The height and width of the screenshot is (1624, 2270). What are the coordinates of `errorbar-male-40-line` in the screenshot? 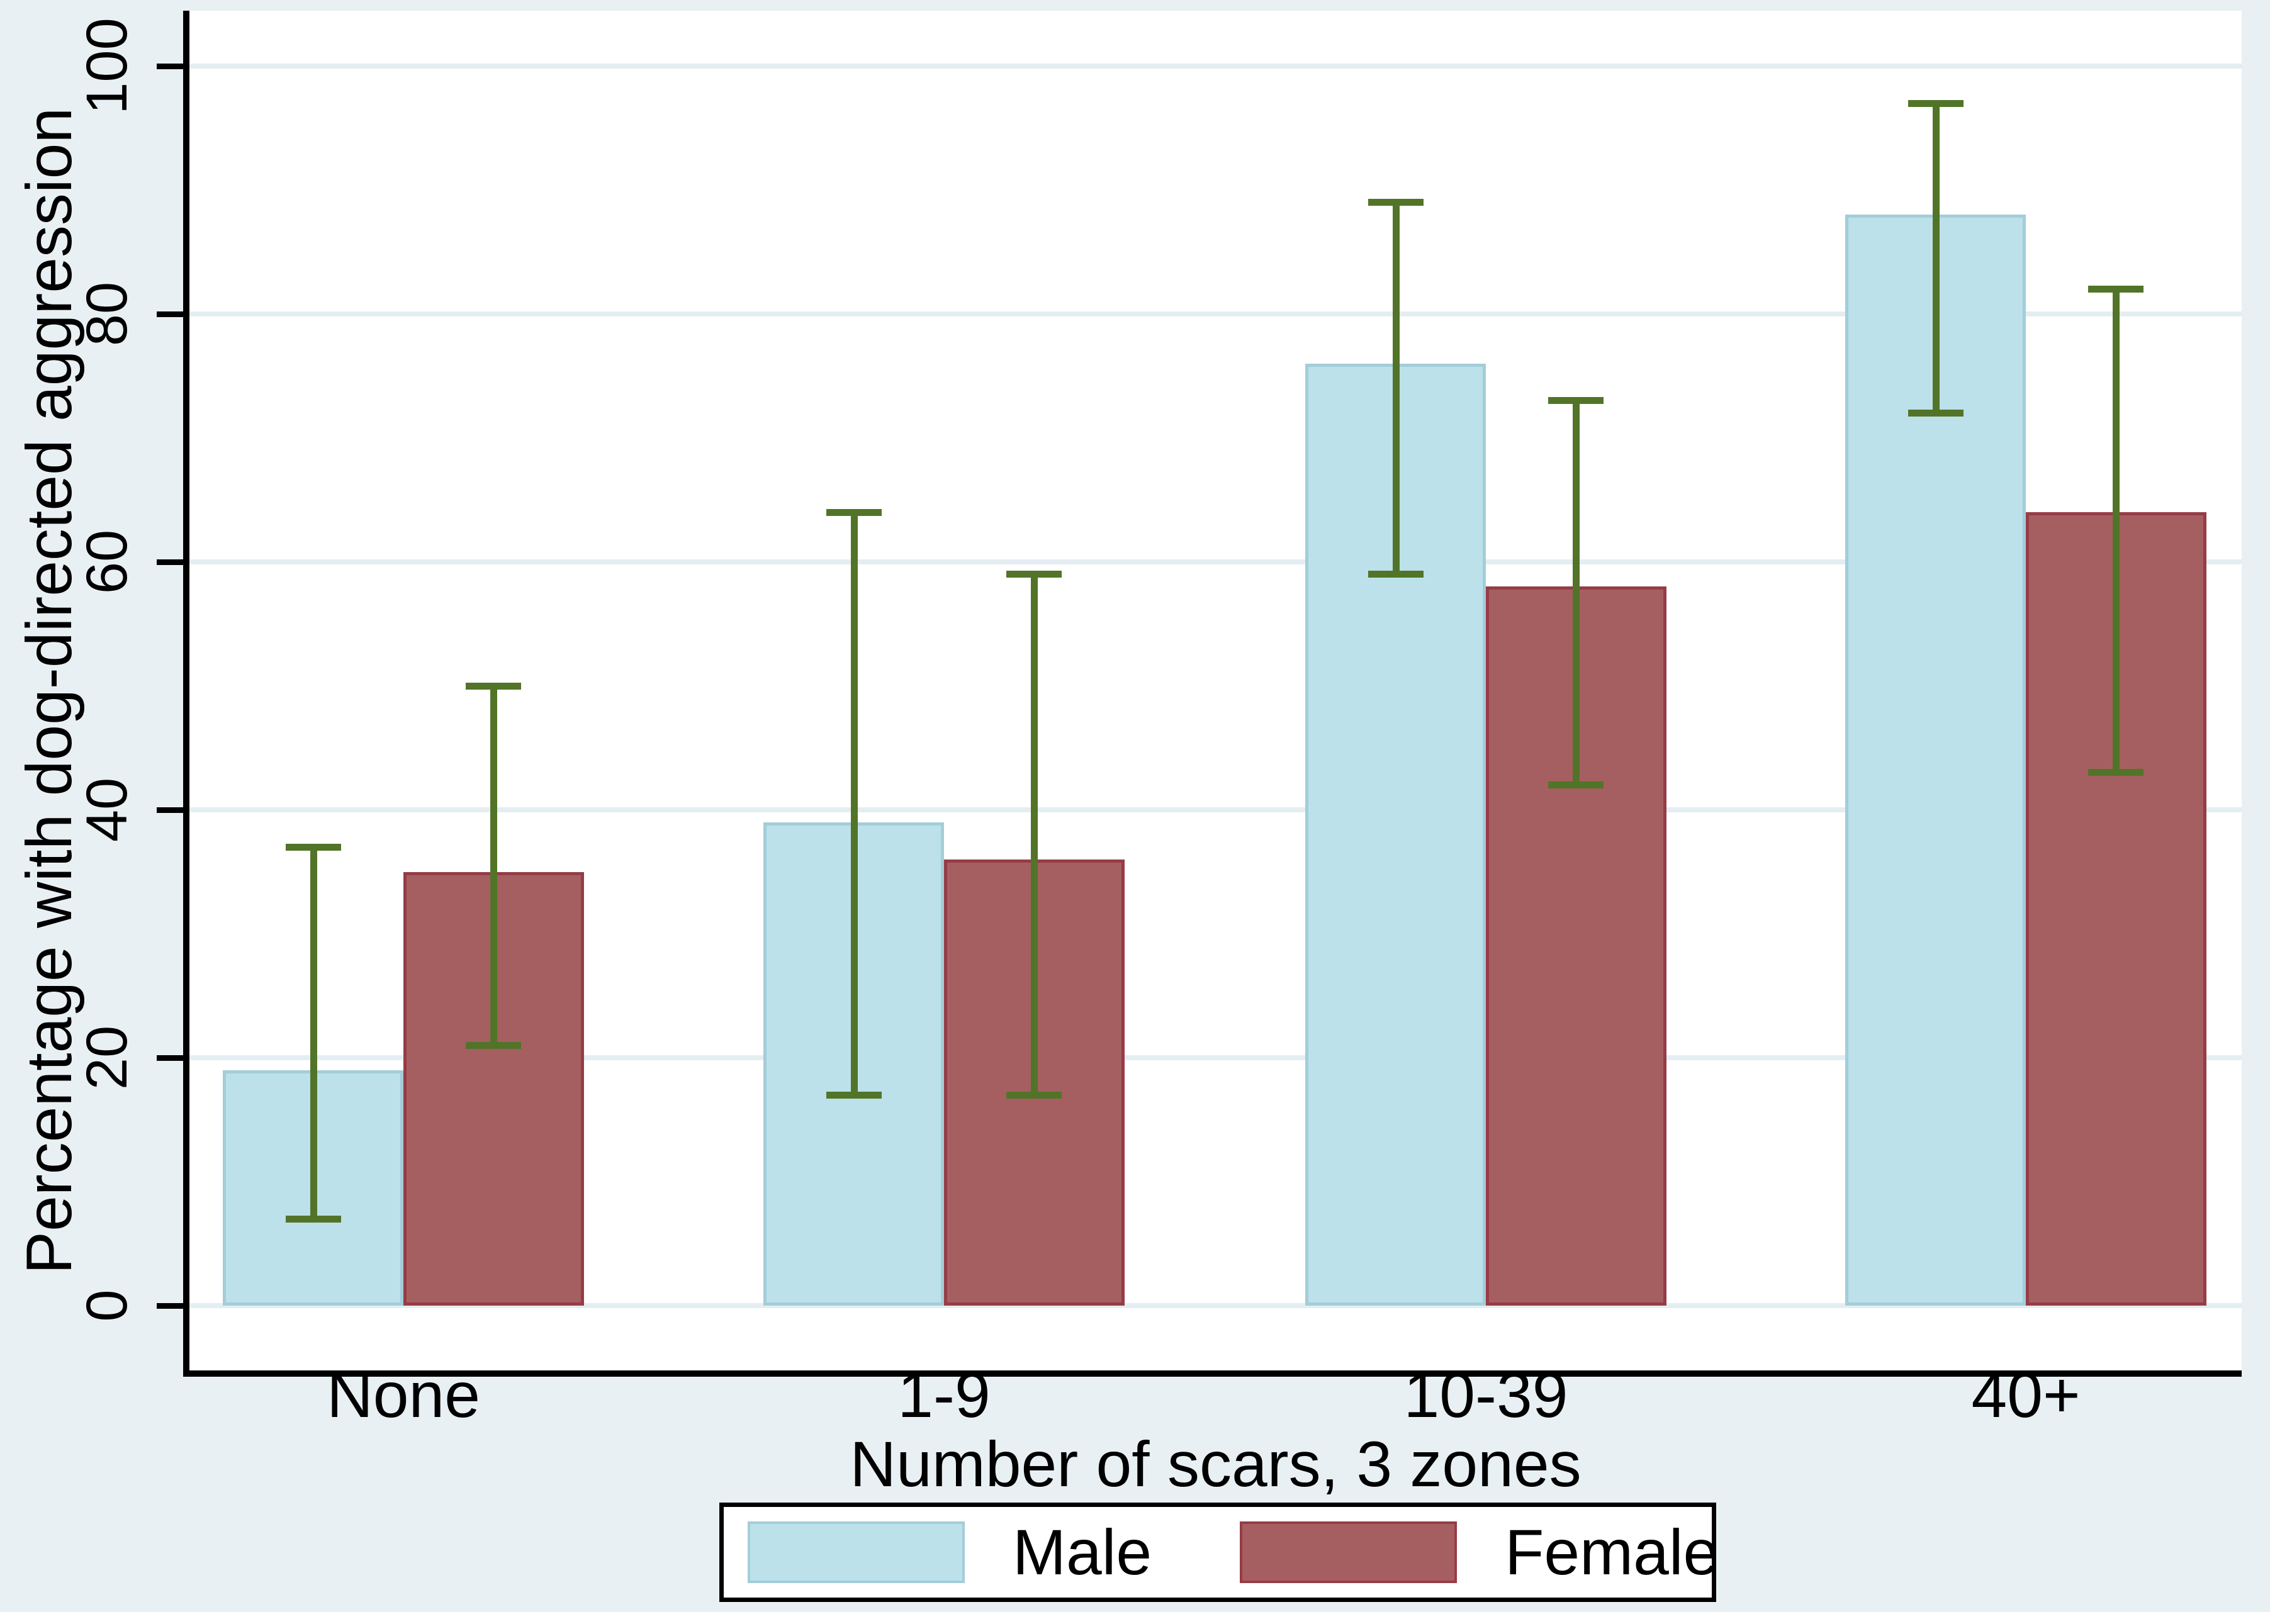 It's located at (1936, 258).